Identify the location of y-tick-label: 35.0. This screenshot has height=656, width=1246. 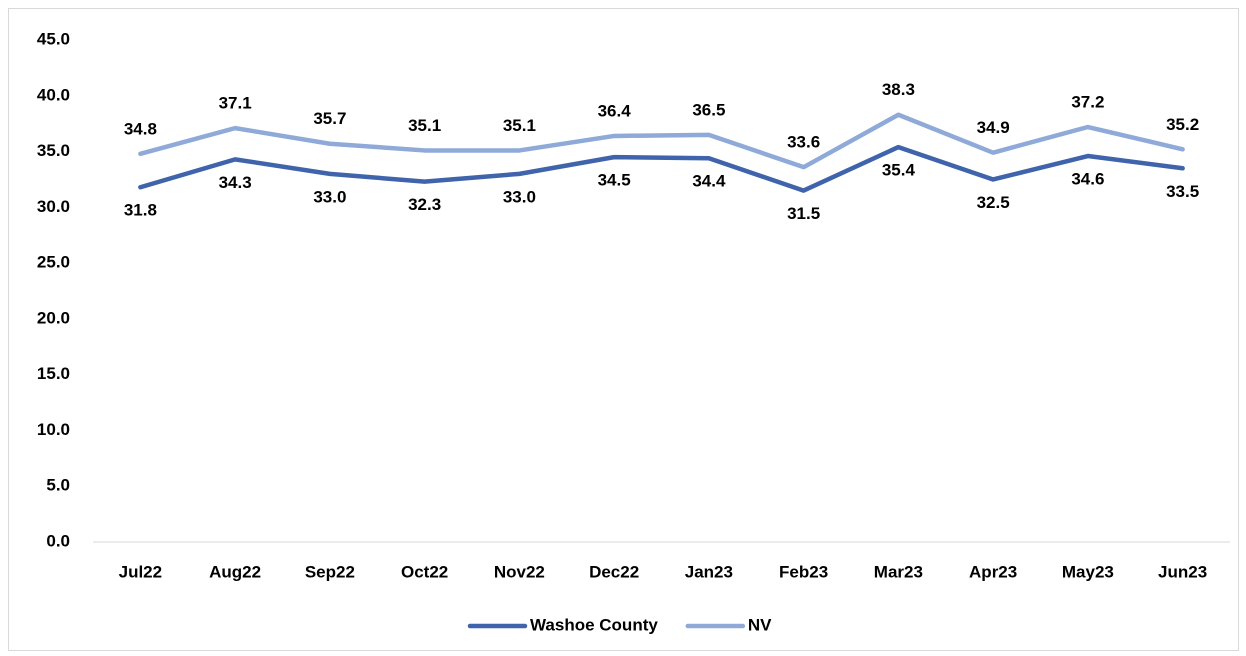
(53, 150).